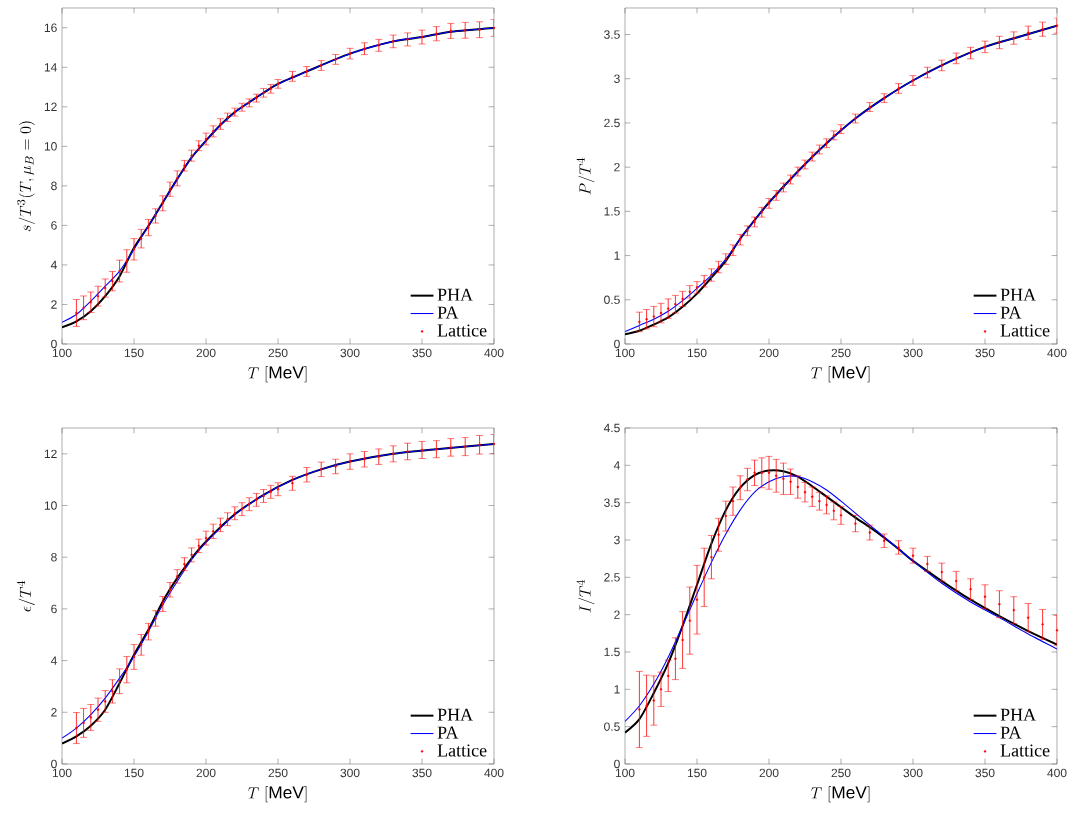 The image size is (1072, 814). I want to click on y-axis-title: $s/T^3(T,\mu_B=0)$, so click(26, 176).